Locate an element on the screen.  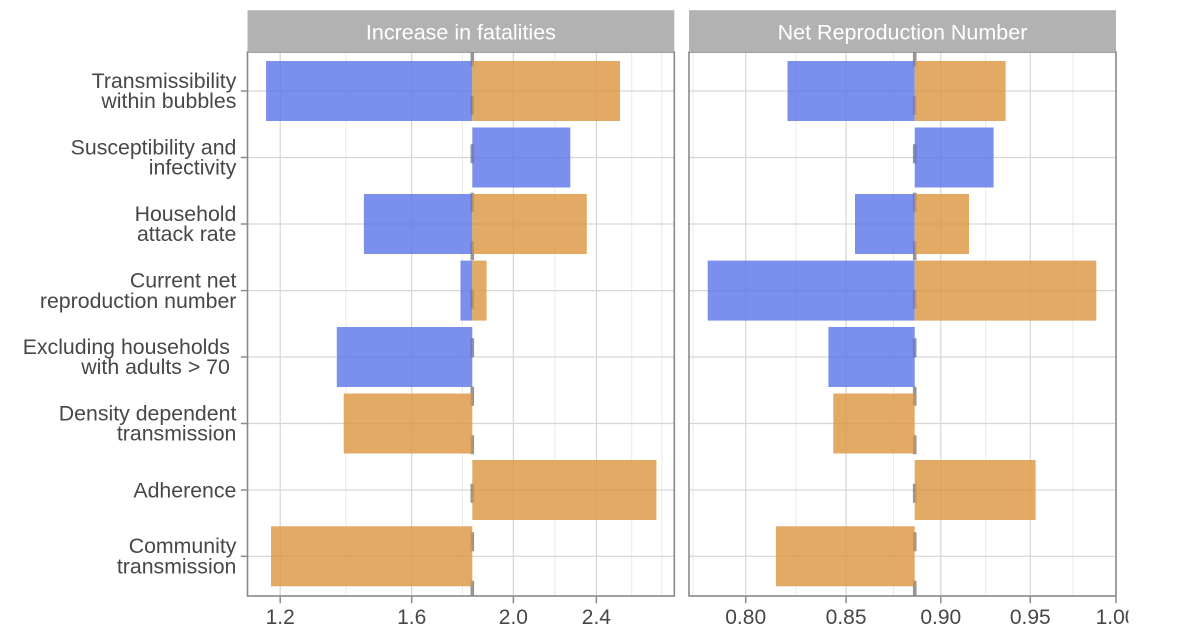
svg-text: Increase in fatalities is located at coordinates (461, 32).